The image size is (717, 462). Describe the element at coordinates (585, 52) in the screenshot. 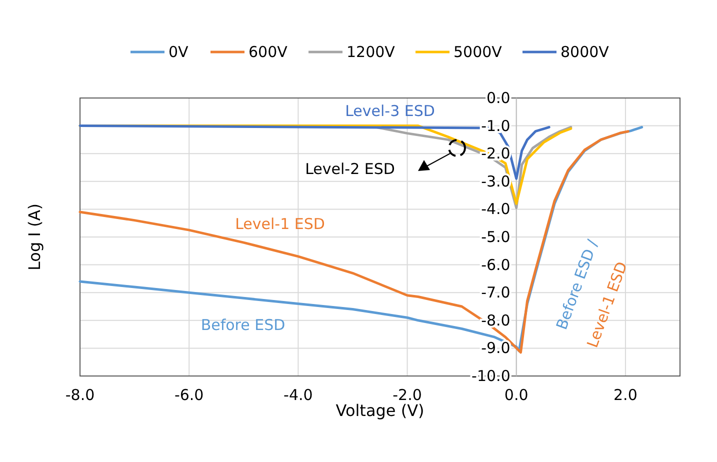

I see `legend-label: 8000V` at that location.